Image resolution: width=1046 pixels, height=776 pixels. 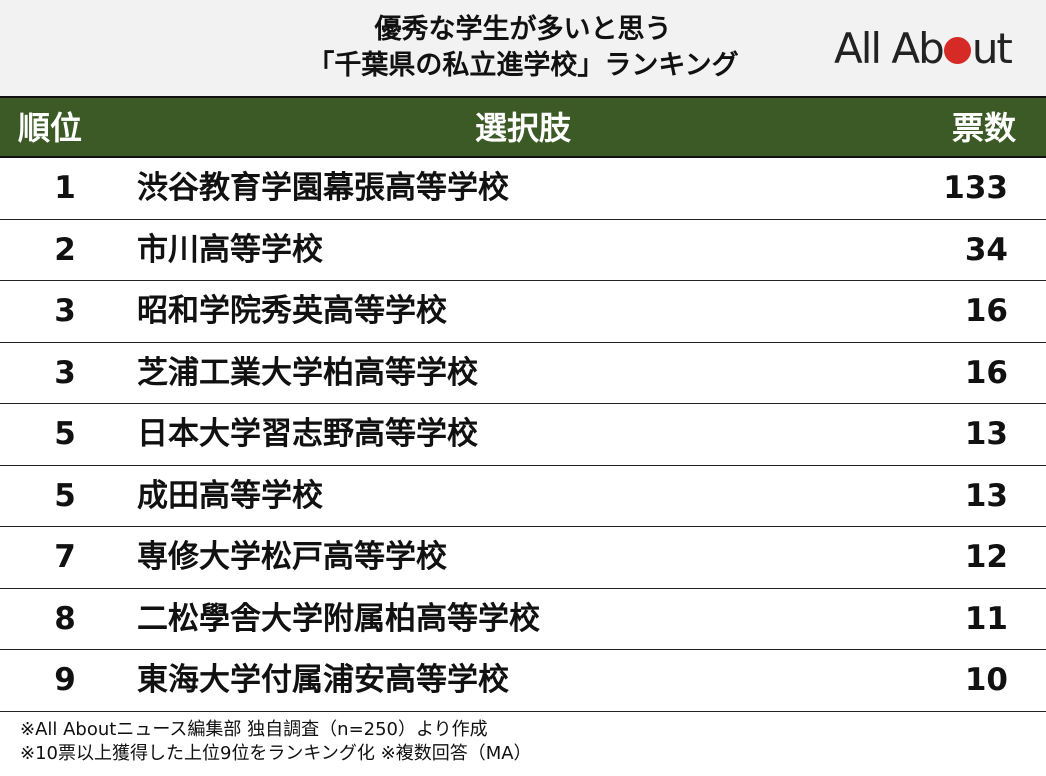 What do you see at coordinates (523, 496) in the screenshot?
I see `table-row: 5 成田高等学校 13` at bounding box center [523, 496].